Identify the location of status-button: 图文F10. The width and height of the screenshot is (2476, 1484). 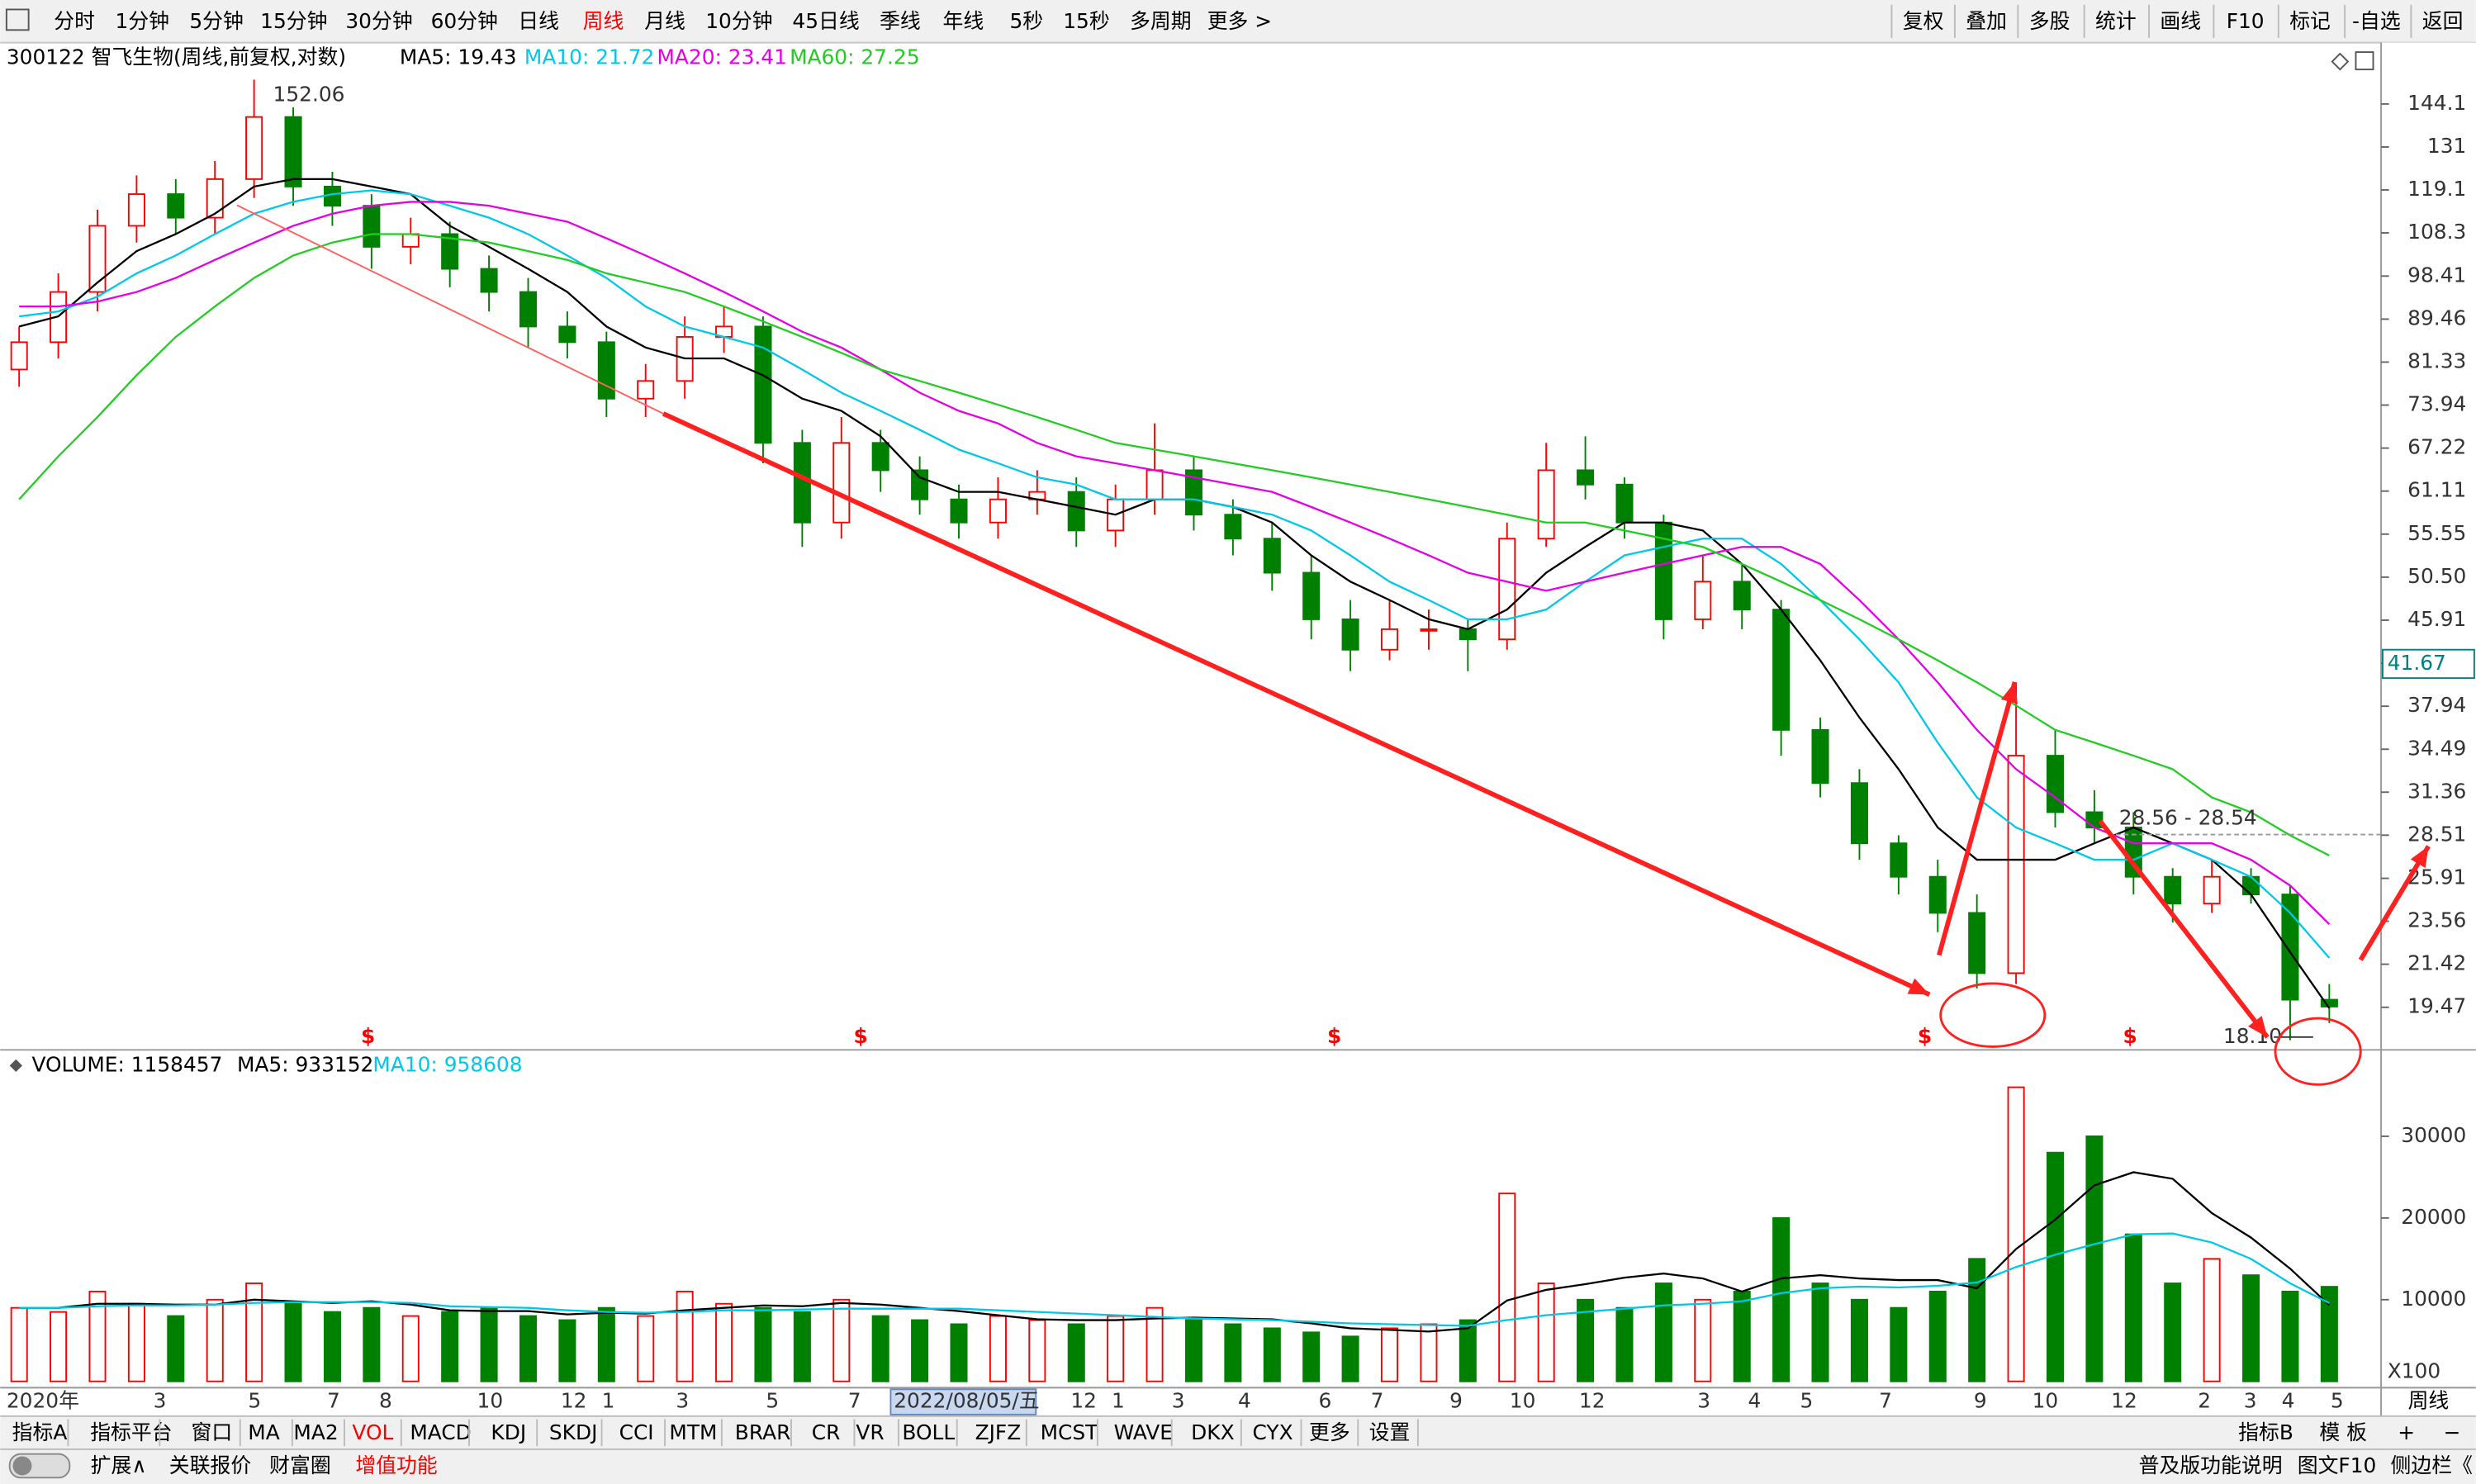
(2337, 1465).